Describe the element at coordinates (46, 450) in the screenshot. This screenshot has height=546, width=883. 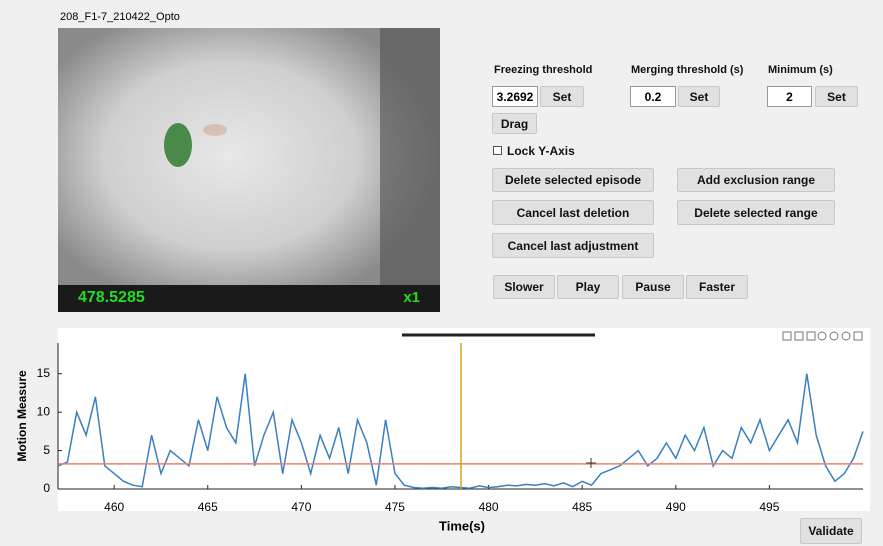
I see `y-tick-label: 5` at that location.